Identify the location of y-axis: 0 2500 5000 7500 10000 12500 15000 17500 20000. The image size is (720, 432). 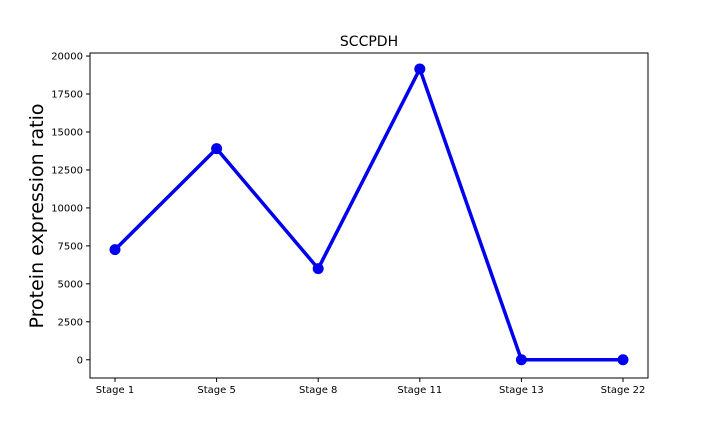
(70, 209).